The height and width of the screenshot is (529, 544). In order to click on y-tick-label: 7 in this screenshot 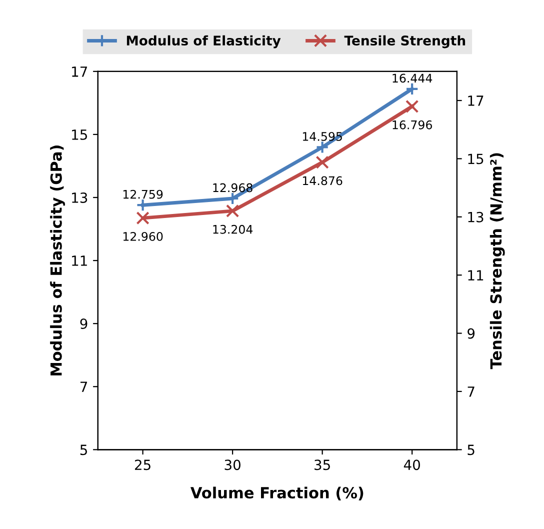, I will do `click(84, 387)`.